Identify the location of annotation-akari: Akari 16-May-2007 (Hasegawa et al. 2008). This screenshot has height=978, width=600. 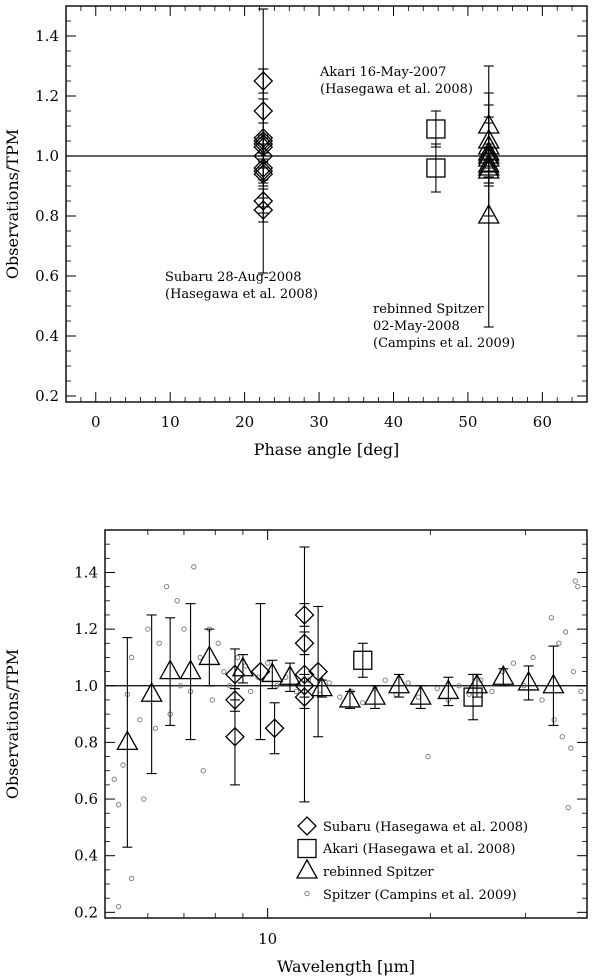
(396, 81).